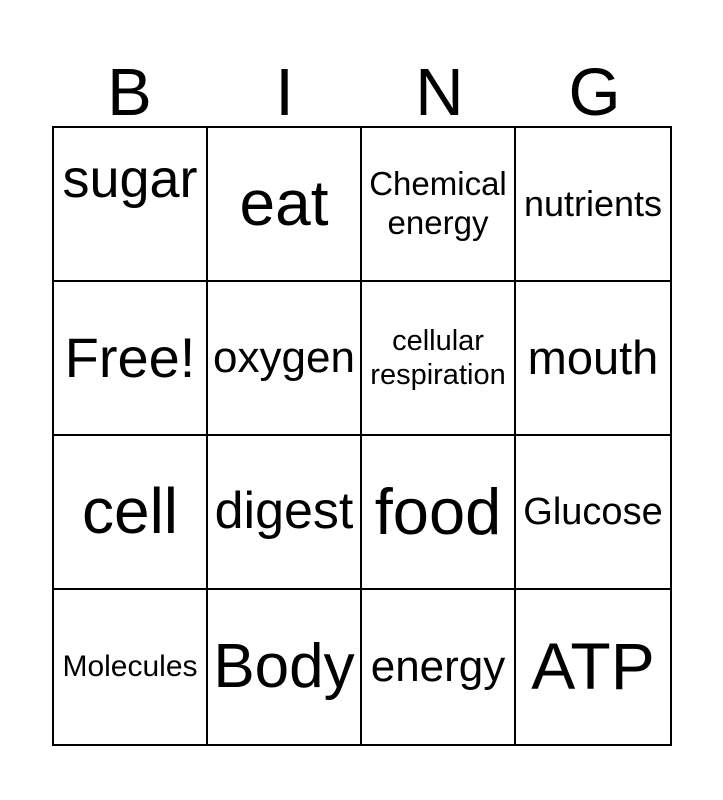  What do you see at coordinates (593, 667) in the screenshot?
I see `bingo-cell: ATP` at bounding box center [593, 667].